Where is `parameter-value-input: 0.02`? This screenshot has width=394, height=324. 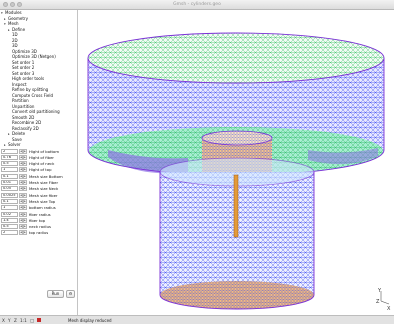 parameter-value-input: 0.02 is located at coordinates (9, 214).